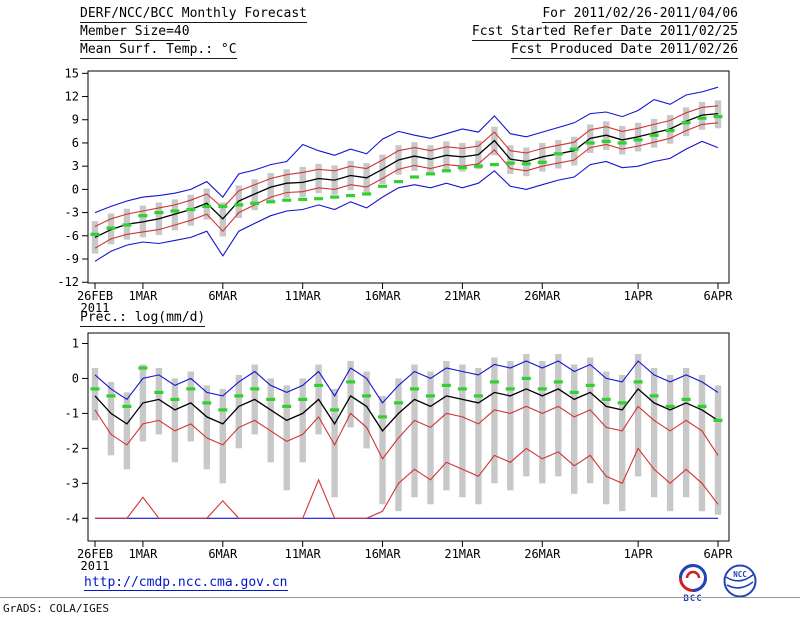 The image size is (800, 618). Describe the element at coordinates (75, 143) in the screenshot. I see `svg-text: 6` at that location.